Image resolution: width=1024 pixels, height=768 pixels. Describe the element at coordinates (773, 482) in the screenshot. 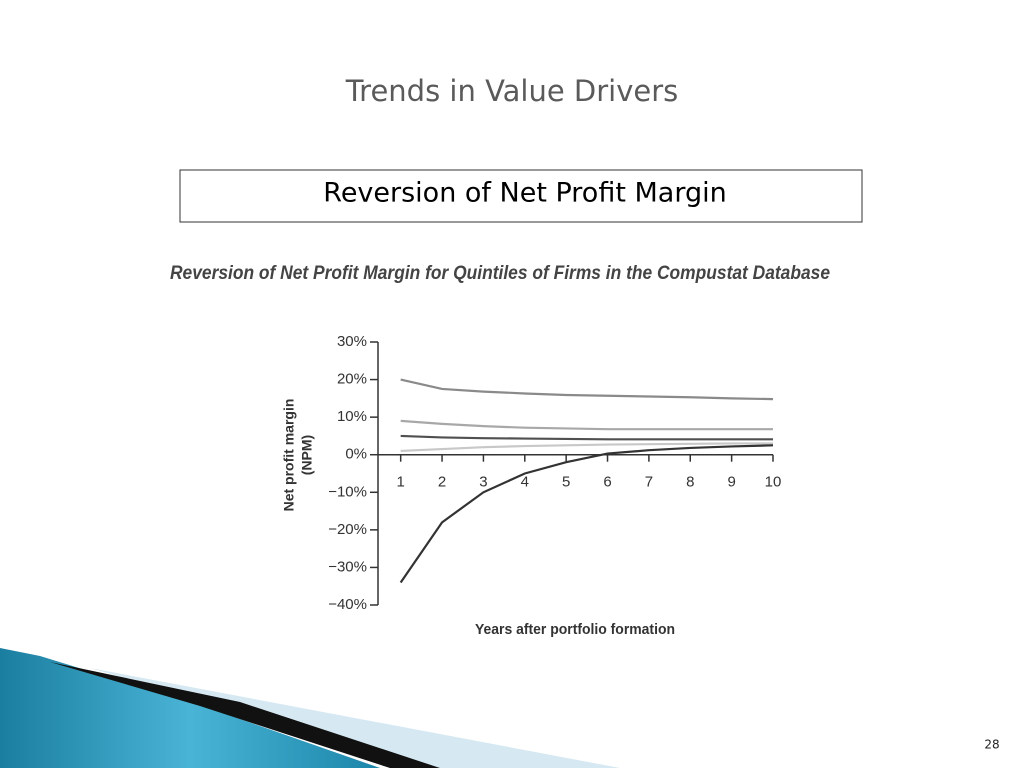

I see `x-tick-label: 10` at that location.